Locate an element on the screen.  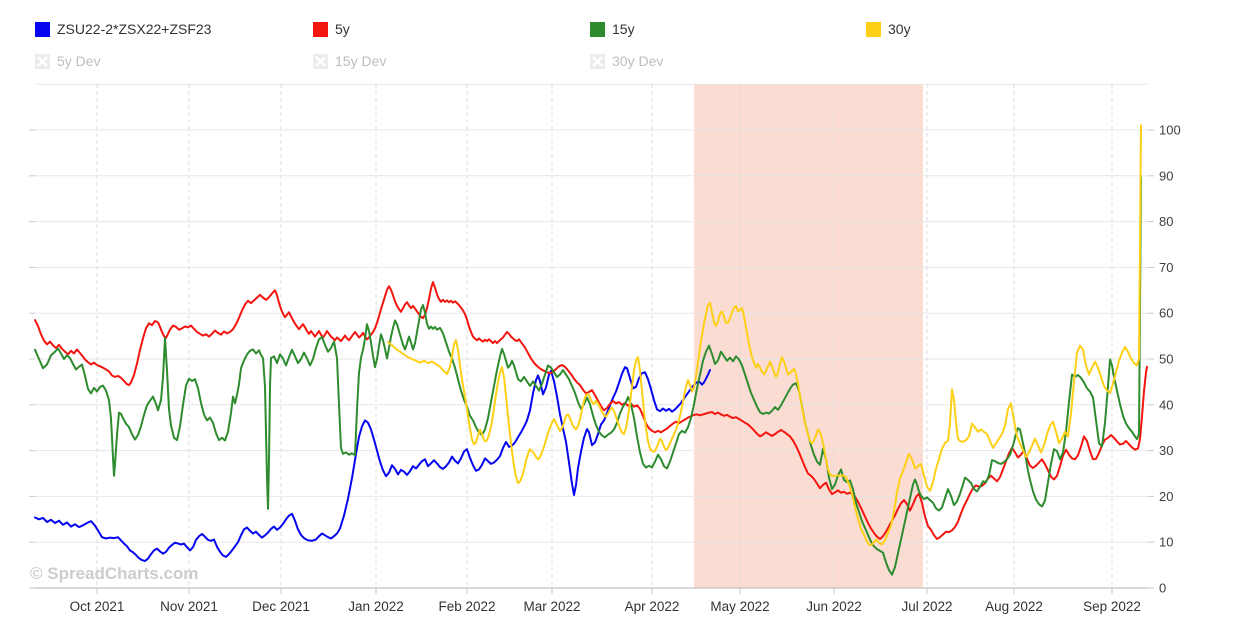
y-axis-label: 90 is located at coordinates (1166, 175).